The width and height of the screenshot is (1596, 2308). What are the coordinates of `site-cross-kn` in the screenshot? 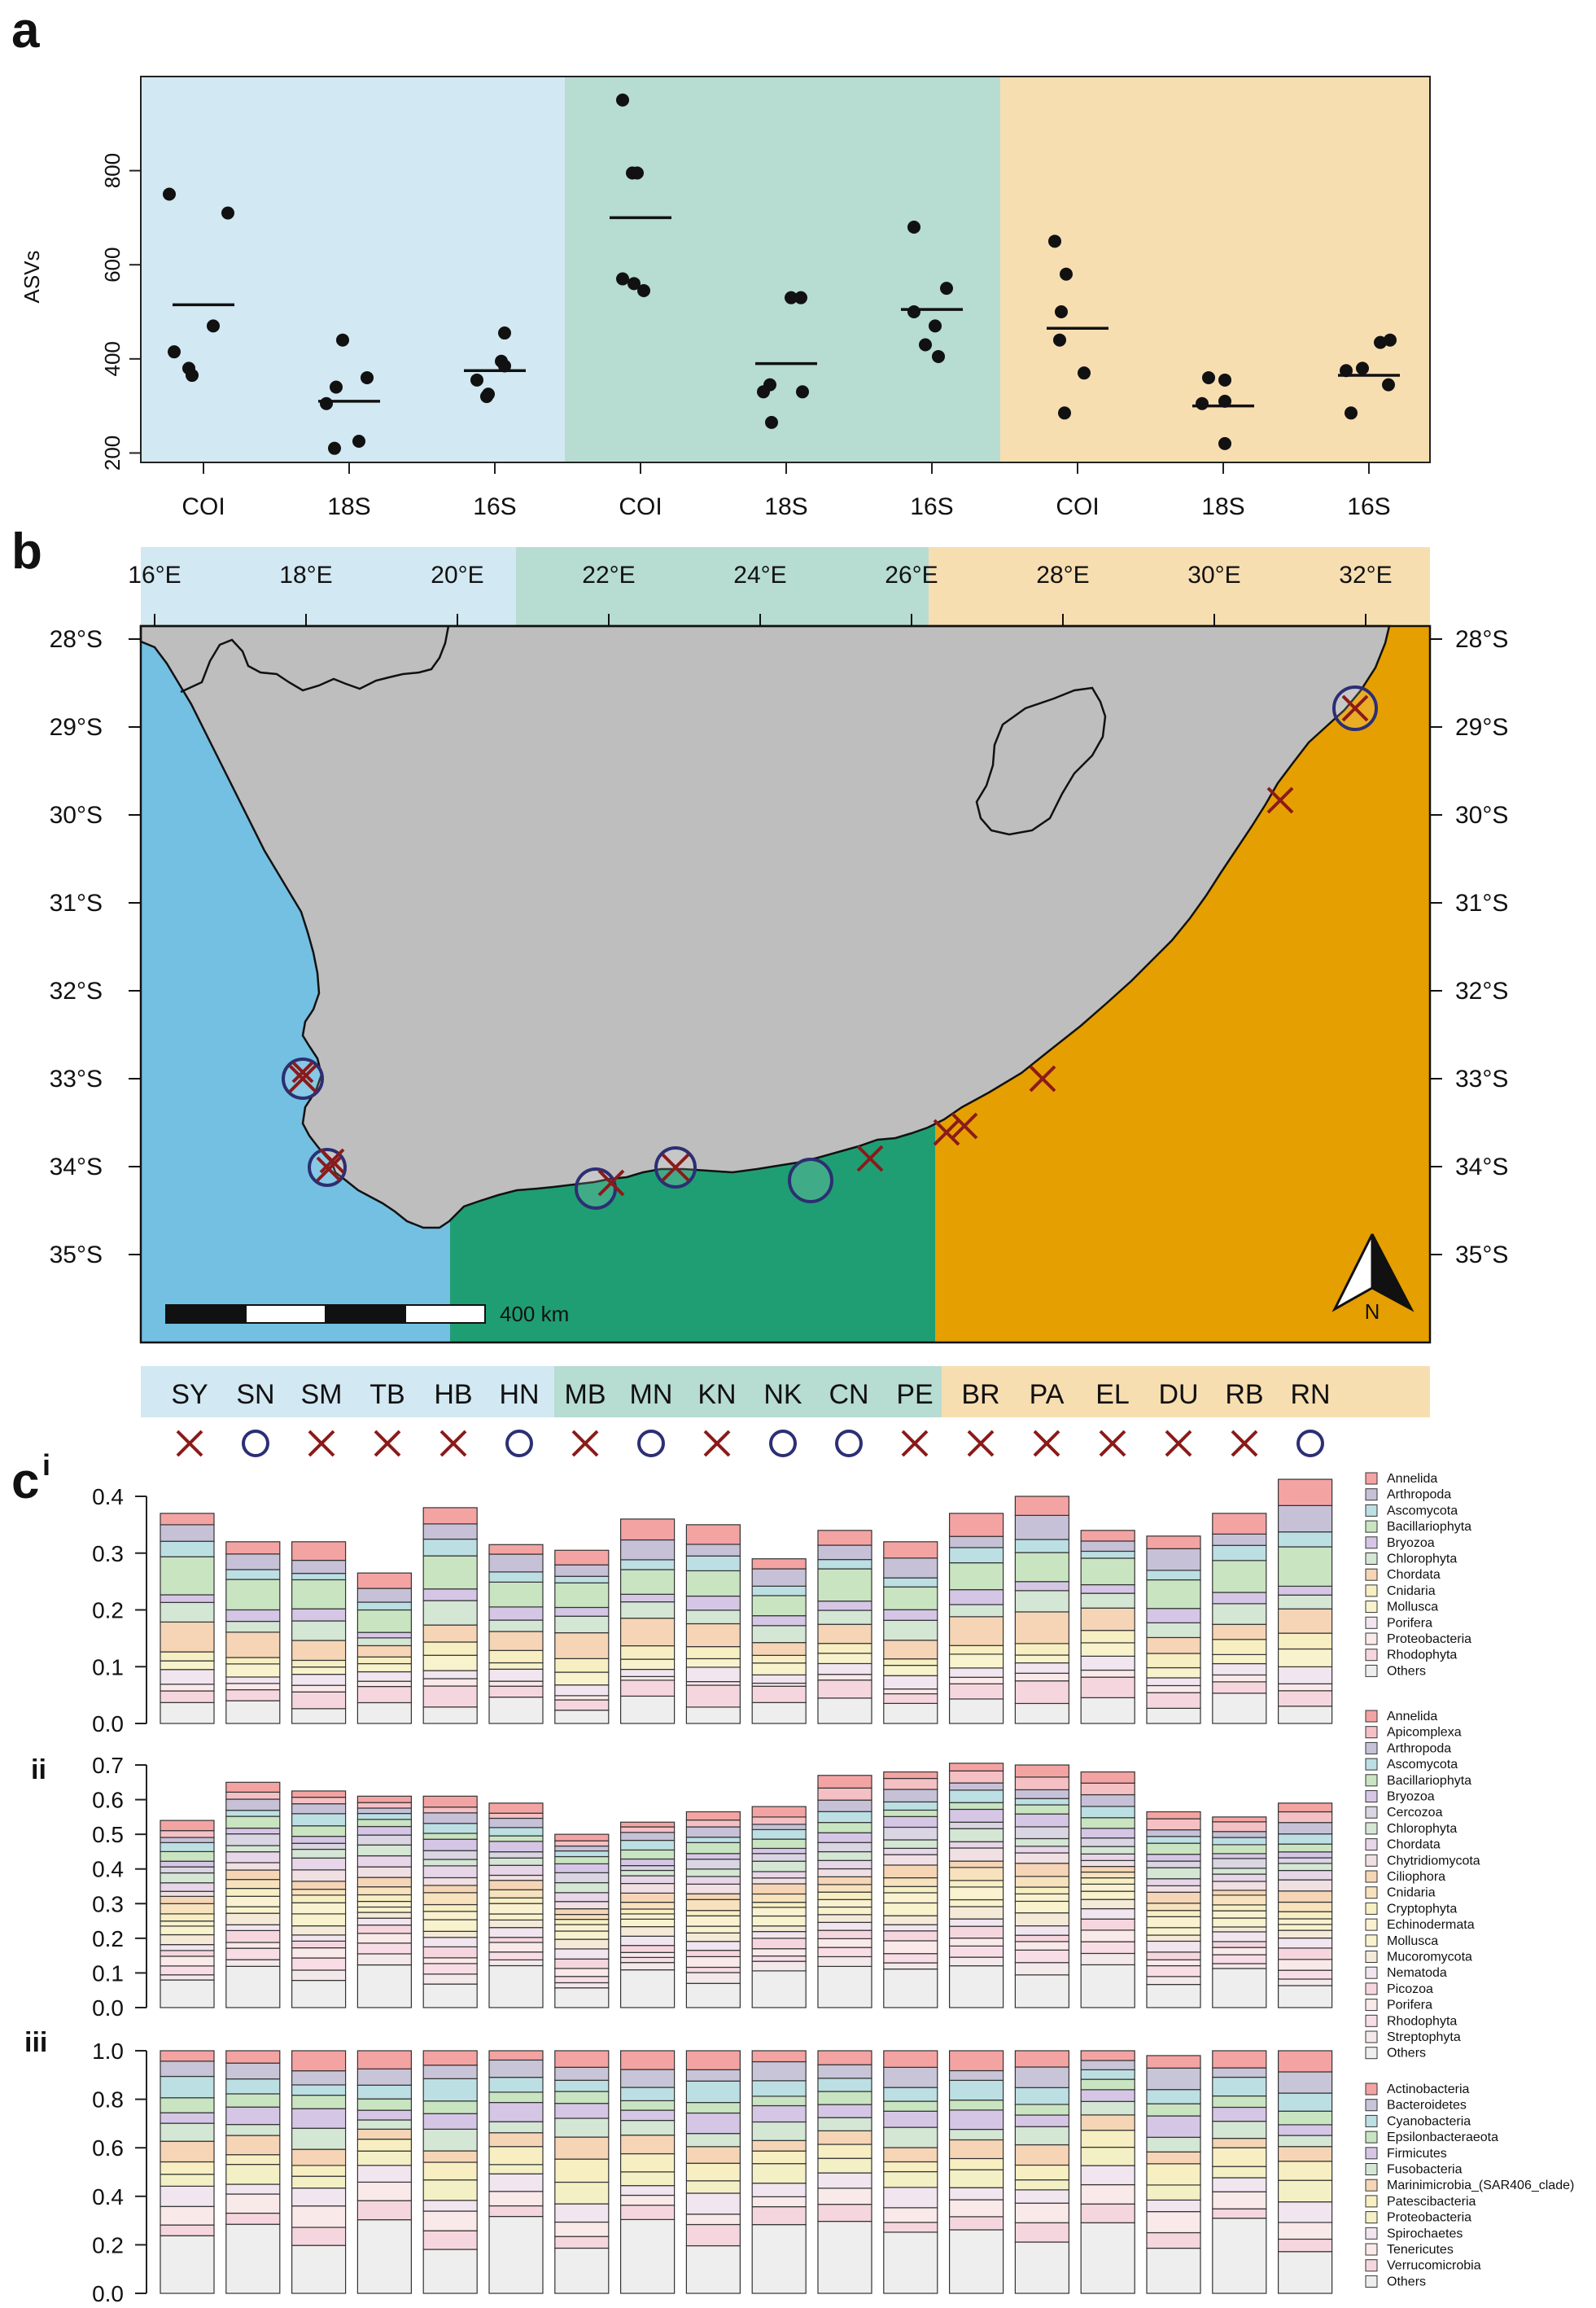 It's located at (675, 1167).